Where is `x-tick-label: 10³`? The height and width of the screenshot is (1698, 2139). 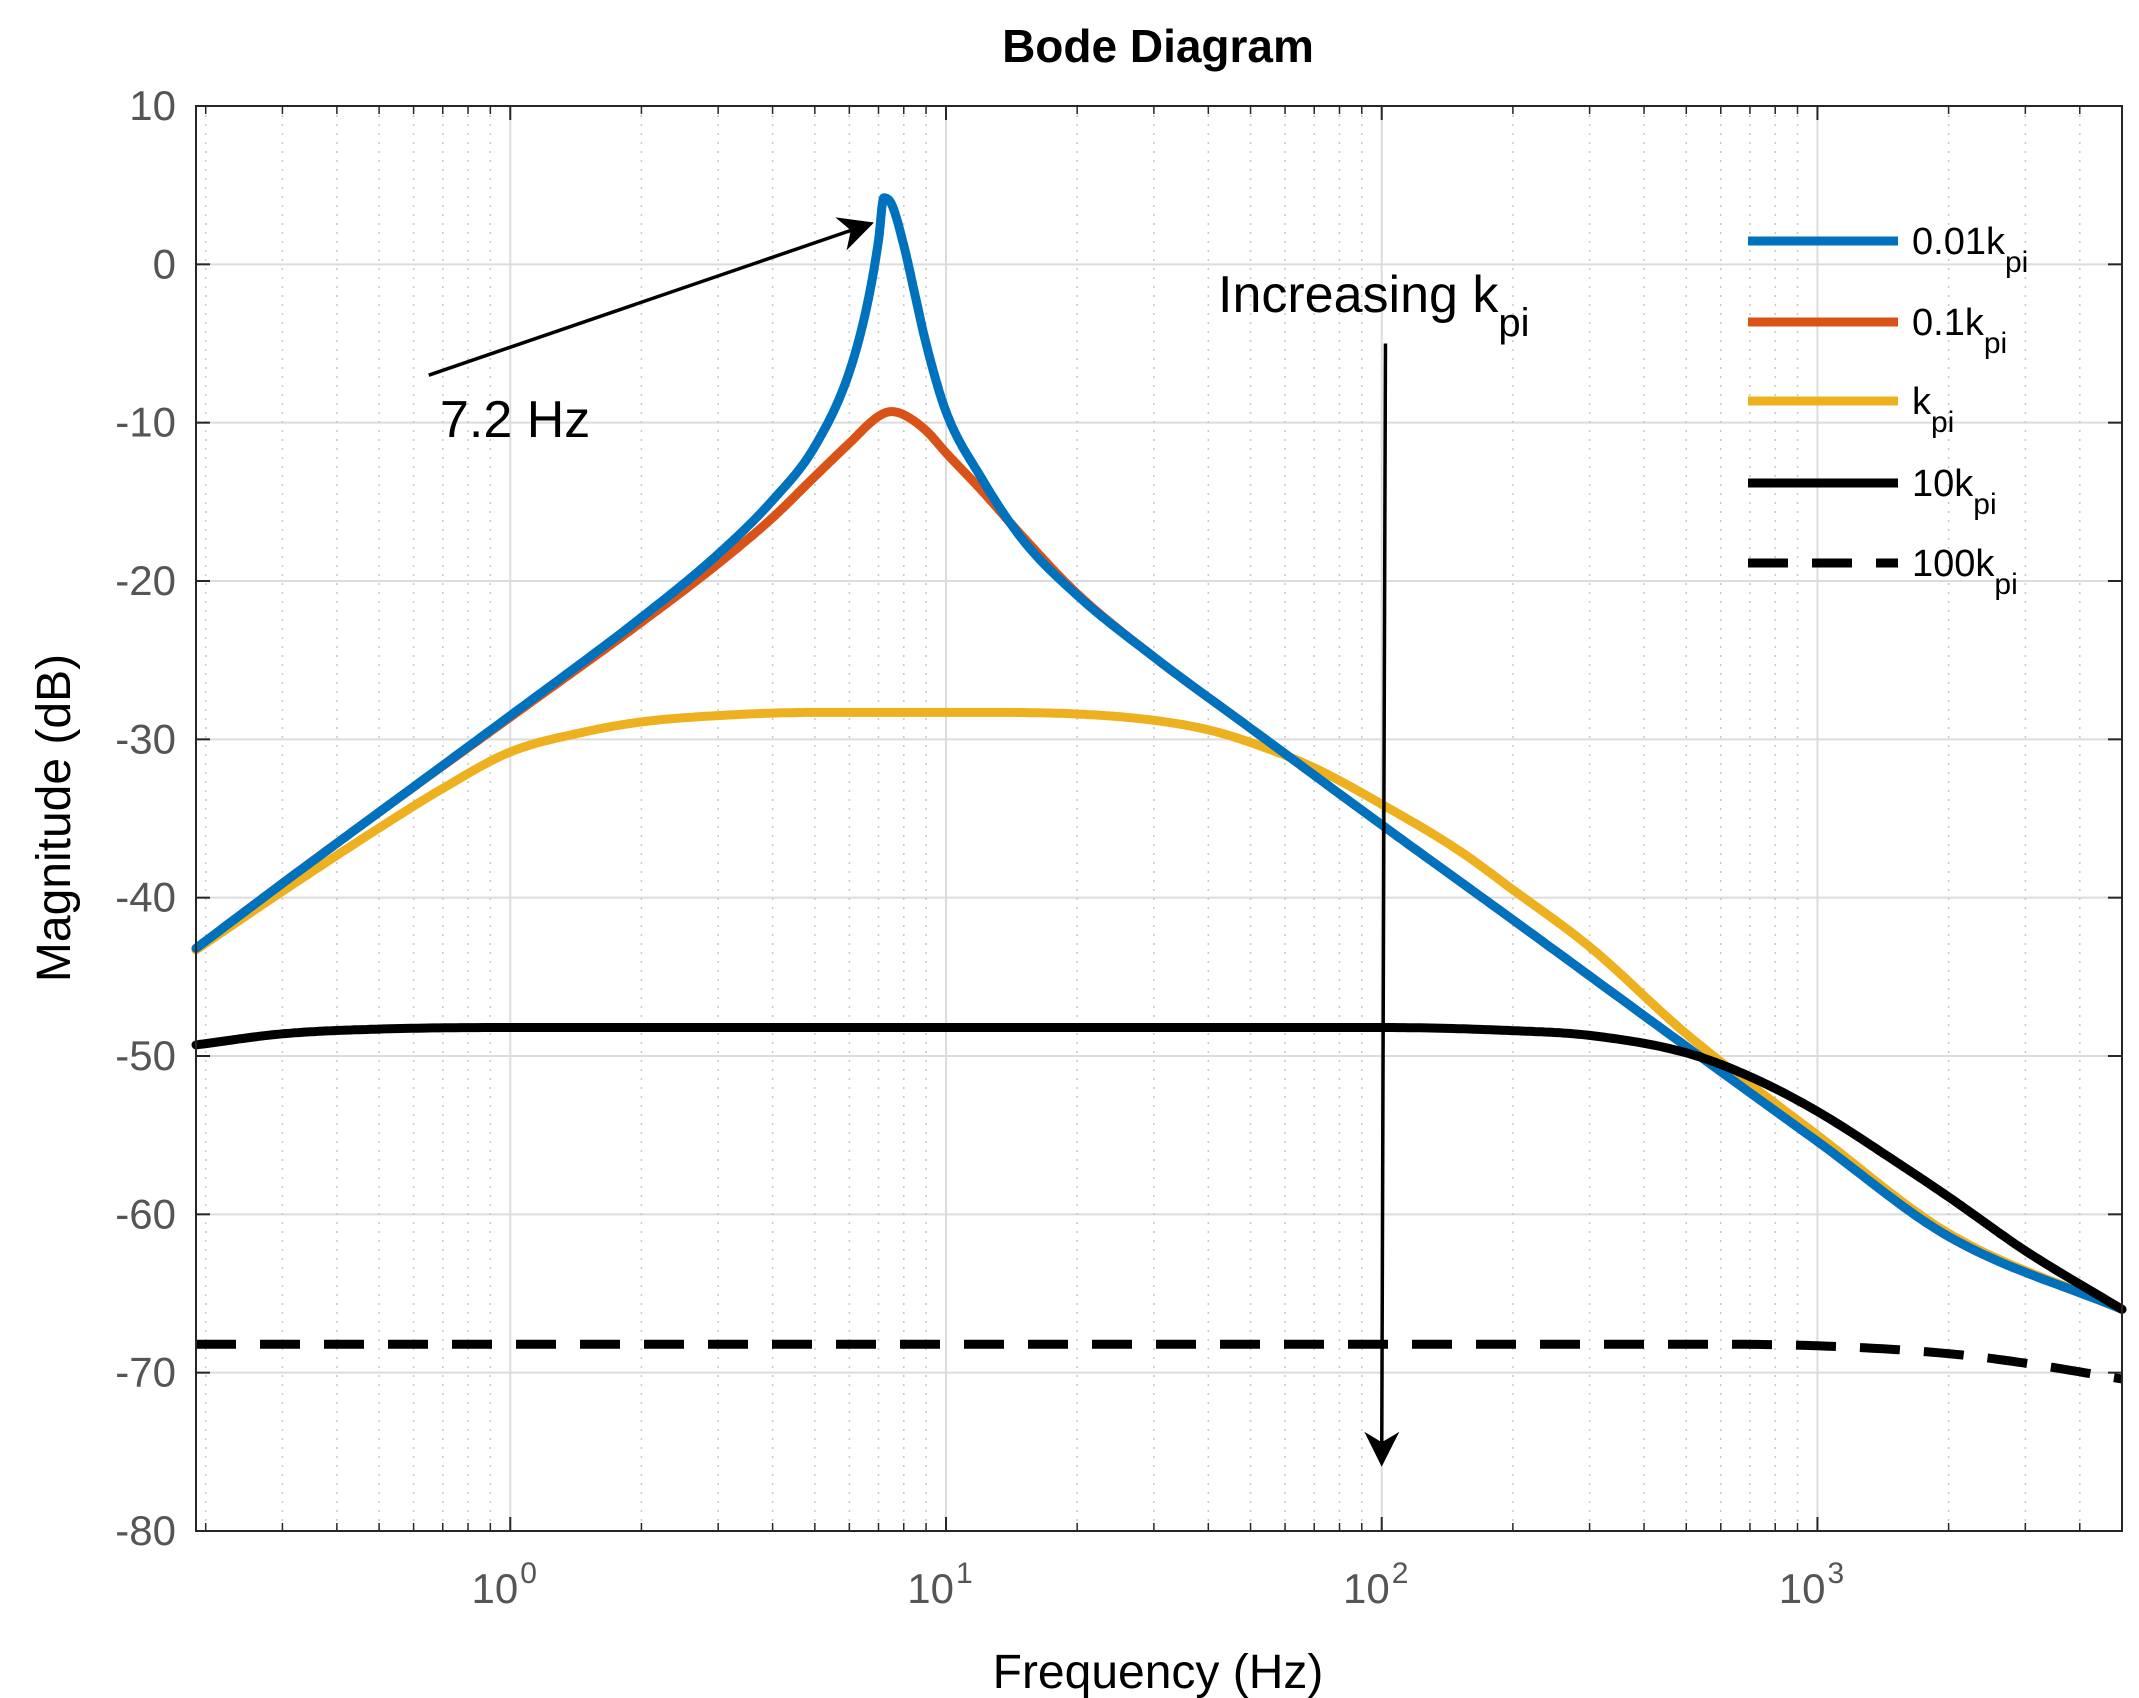
x-tick-label: 10³ is located at coordinates (1811, 1584).